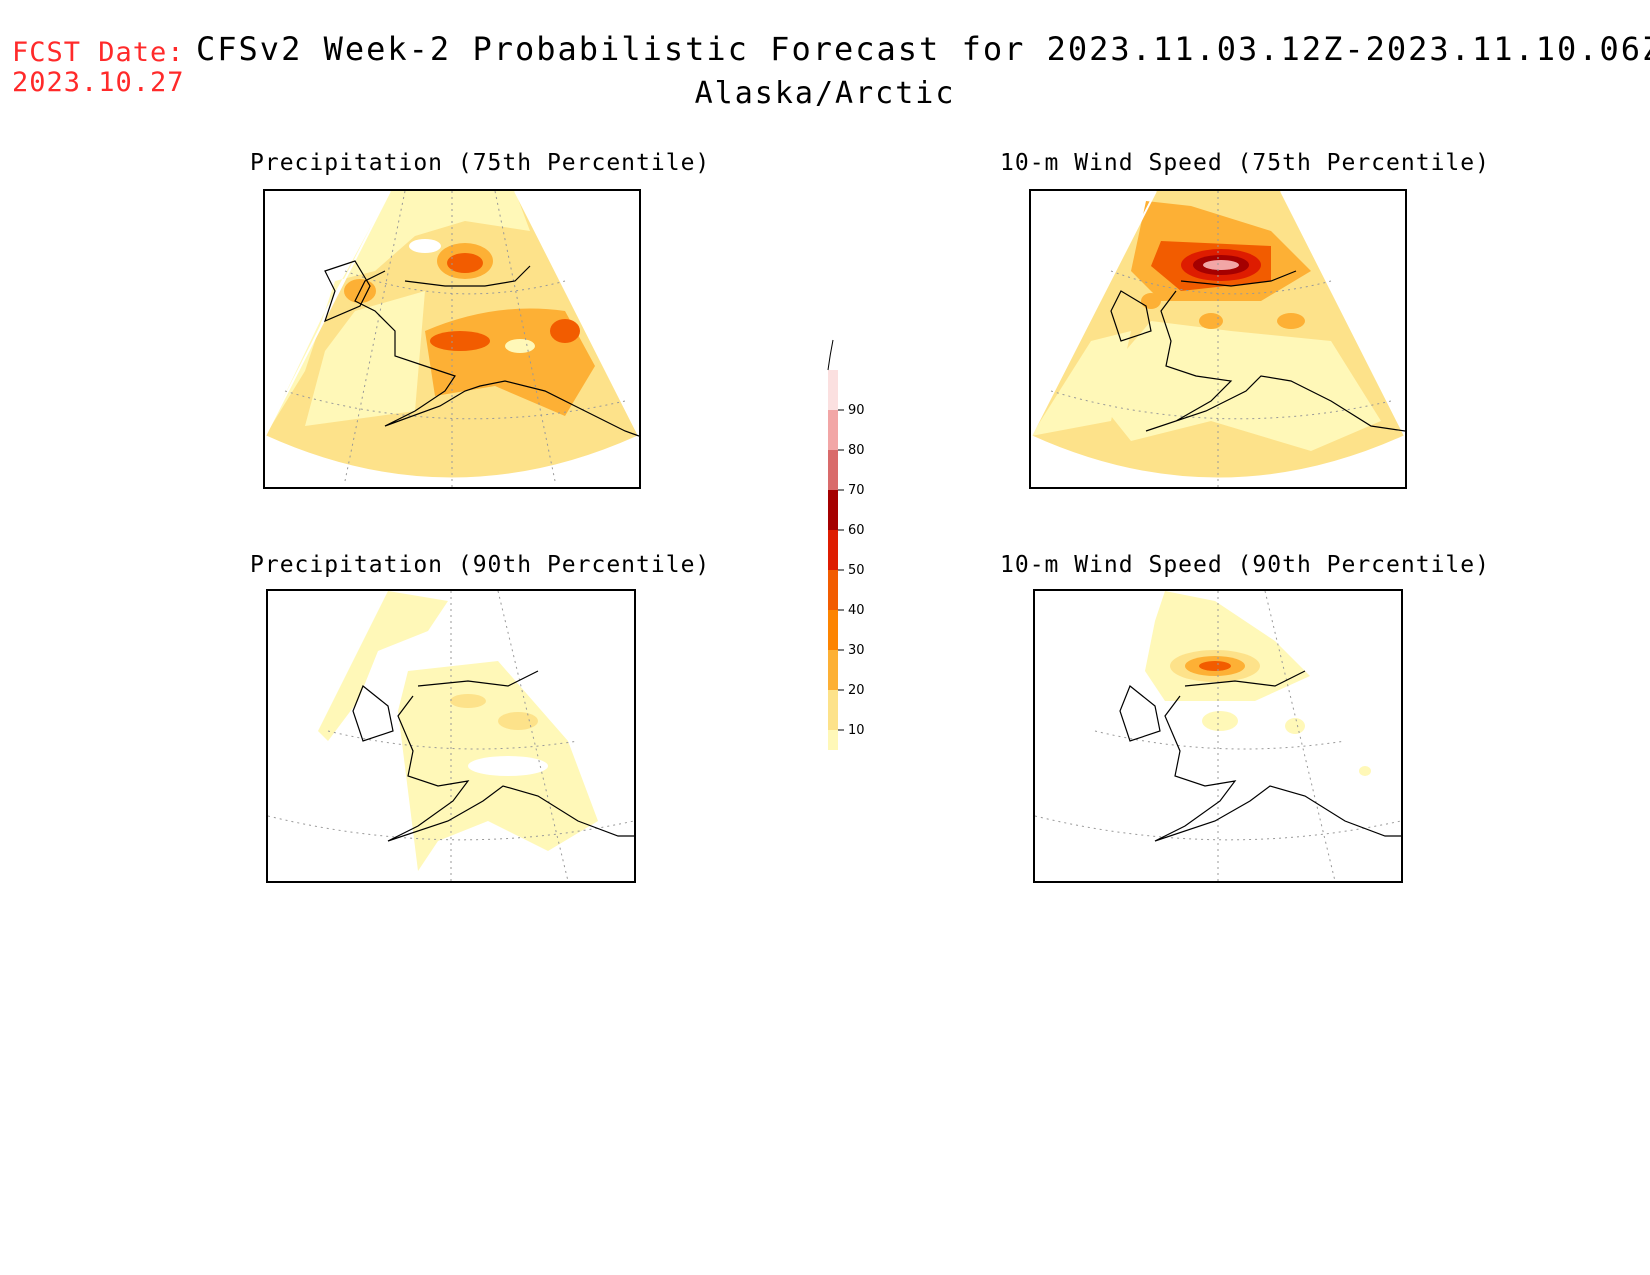 The image size is (1650, 1275). What do you see at coordinates (565, 331) in the screenshot?
I see `prob-40-east` at bounding box center [565, 331].